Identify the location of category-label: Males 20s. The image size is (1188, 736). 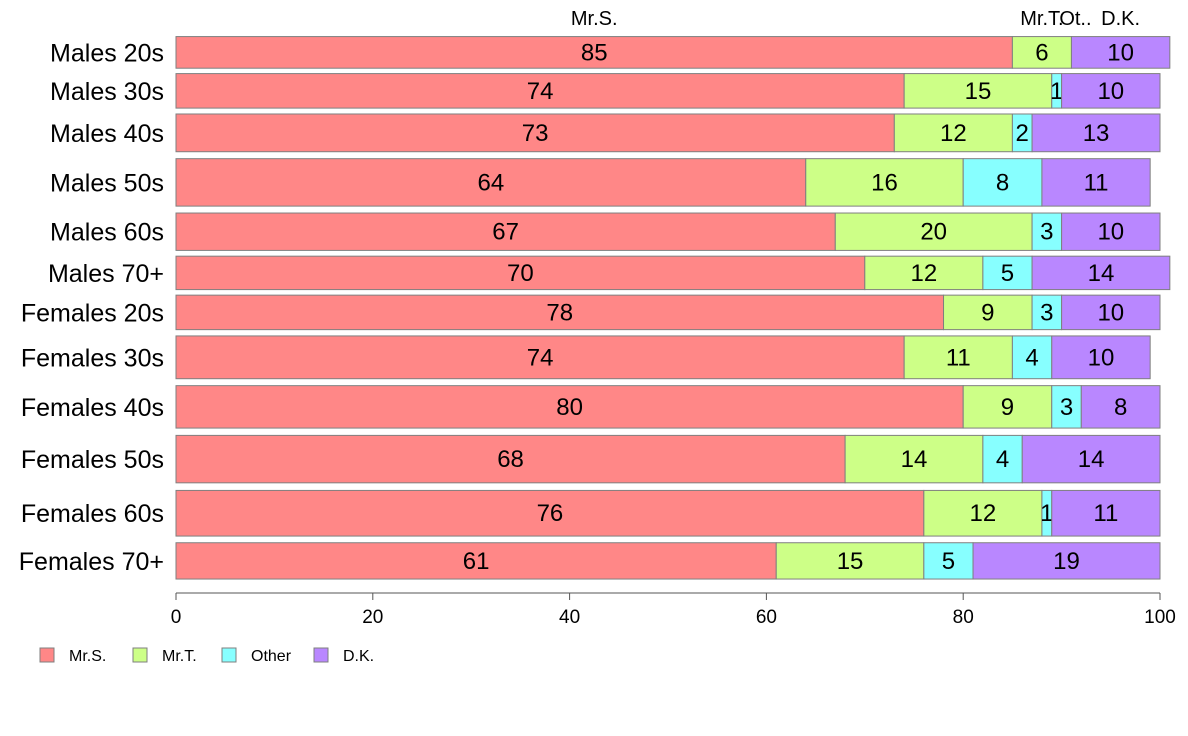
(107, 53).